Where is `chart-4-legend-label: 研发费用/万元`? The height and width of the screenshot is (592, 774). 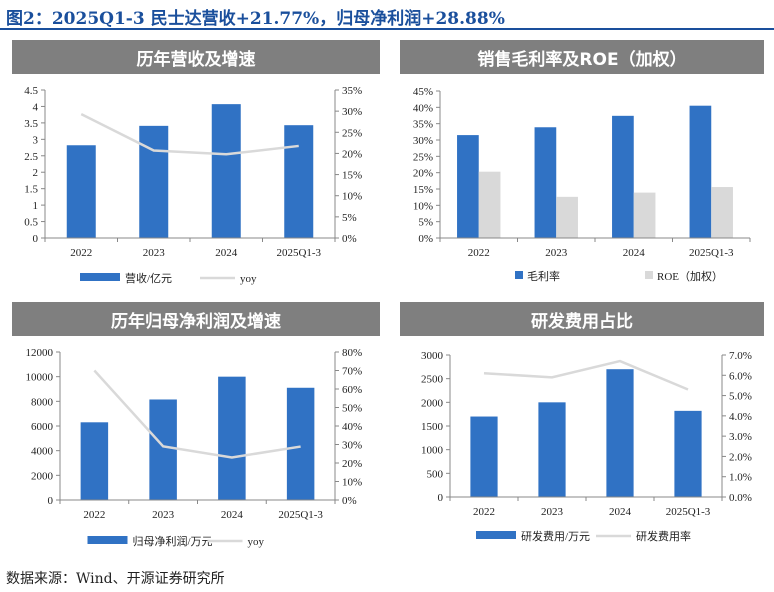 chart-4-legend-label: 研发费用/万元 is located at coordinates (555, 536).